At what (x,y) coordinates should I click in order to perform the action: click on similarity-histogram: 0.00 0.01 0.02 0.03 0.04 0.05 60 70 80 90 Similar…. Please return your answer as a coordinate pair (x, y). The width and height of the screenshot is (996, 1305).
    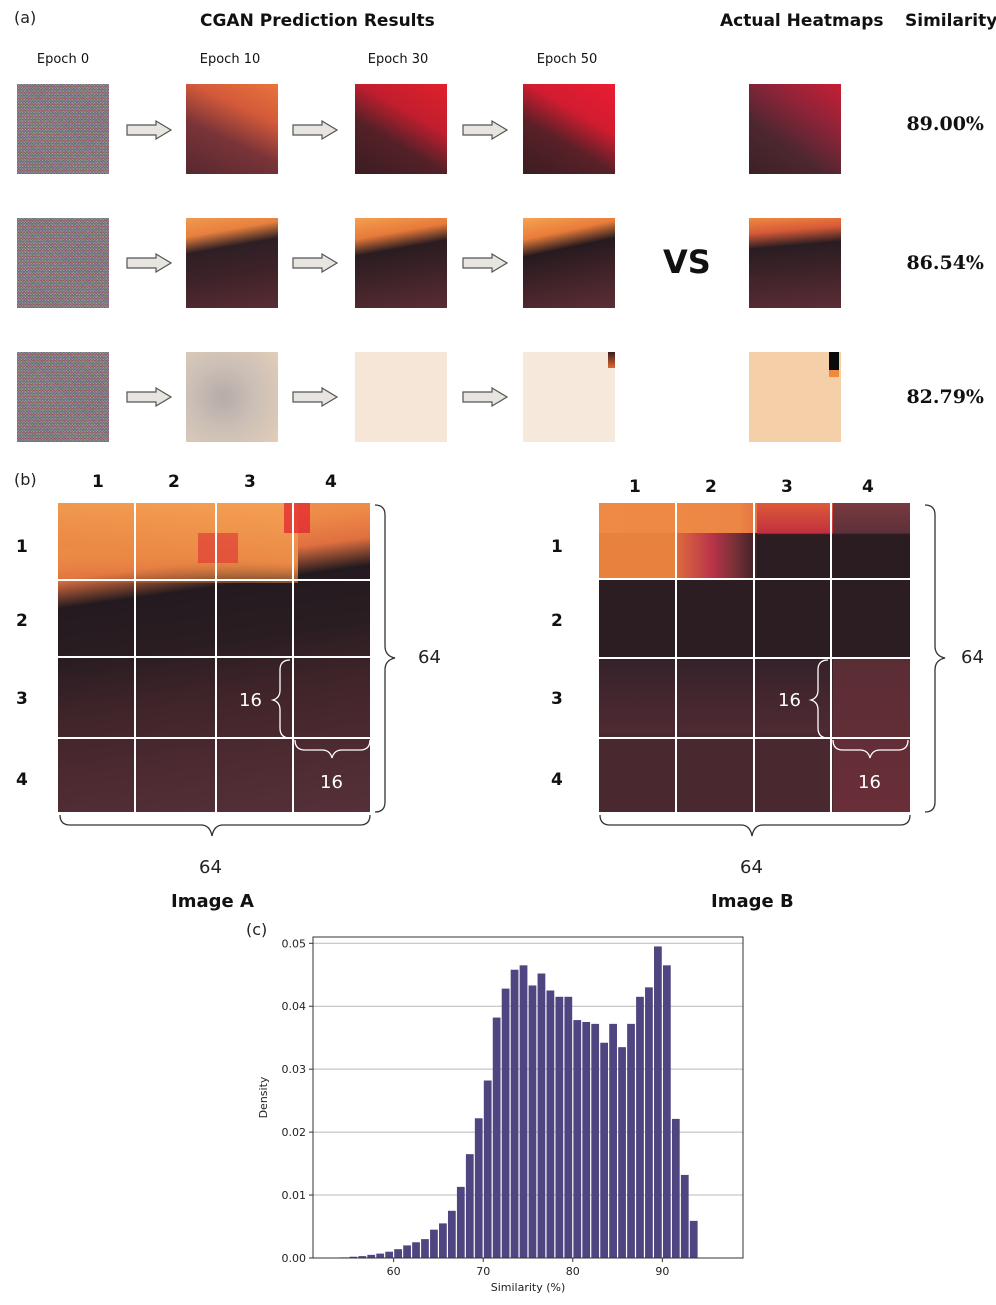
    Looking at the image, I should click on (500, 1115).